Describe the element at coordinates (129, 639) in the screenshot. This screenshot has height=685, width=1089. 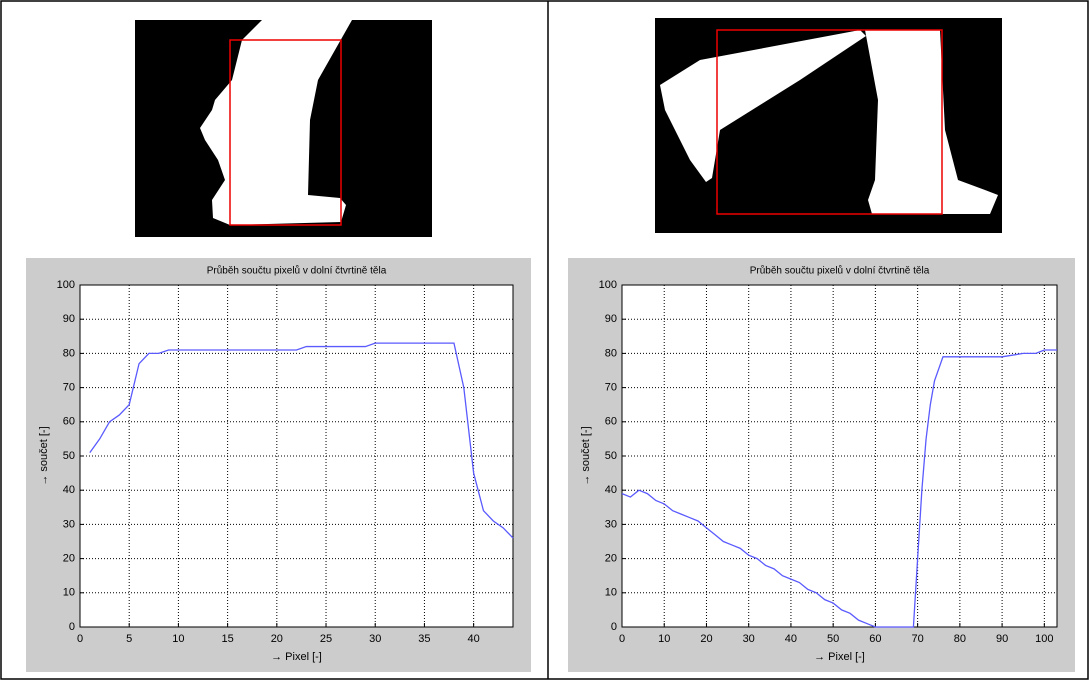
I see `x-tick-label: 5` at that location.